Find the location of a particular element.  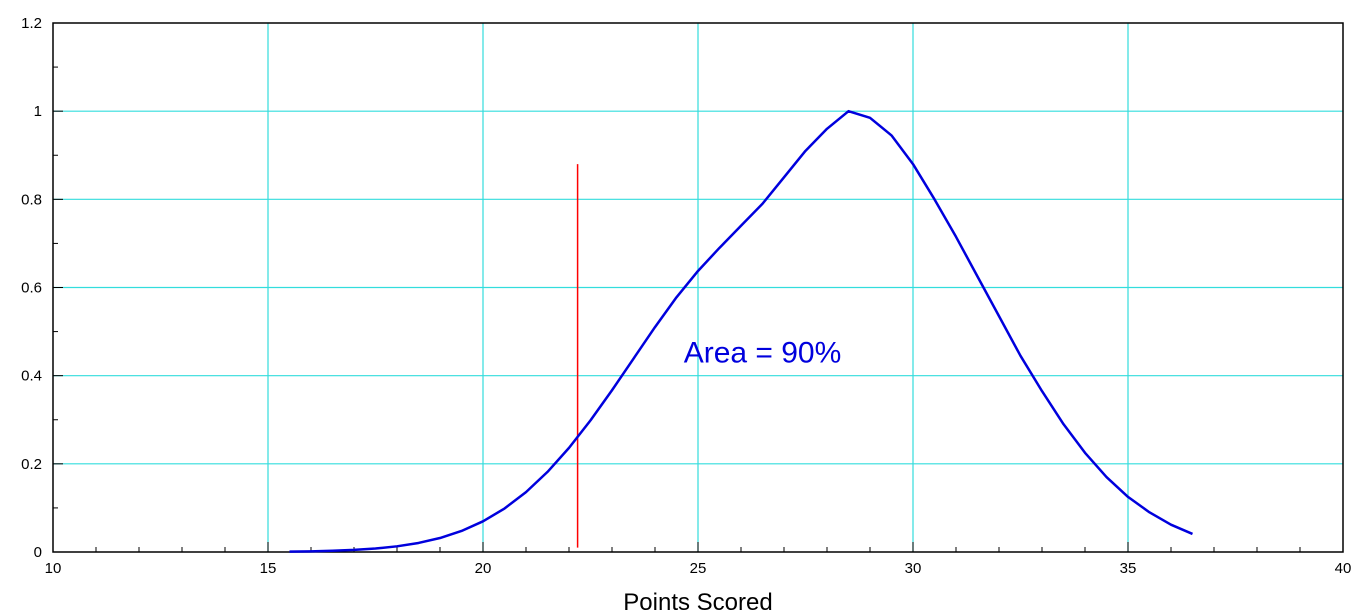

x-axis-title: Points Scored is located at coordinates (697, 602).